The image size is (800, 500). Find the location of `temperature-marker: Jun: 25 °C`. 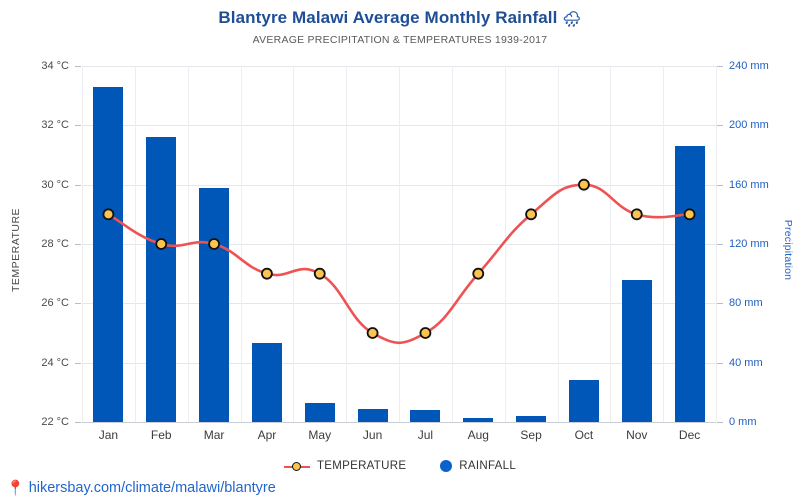

temperature-marker: Jun: 25 °C is located at coordinates (372, 333).